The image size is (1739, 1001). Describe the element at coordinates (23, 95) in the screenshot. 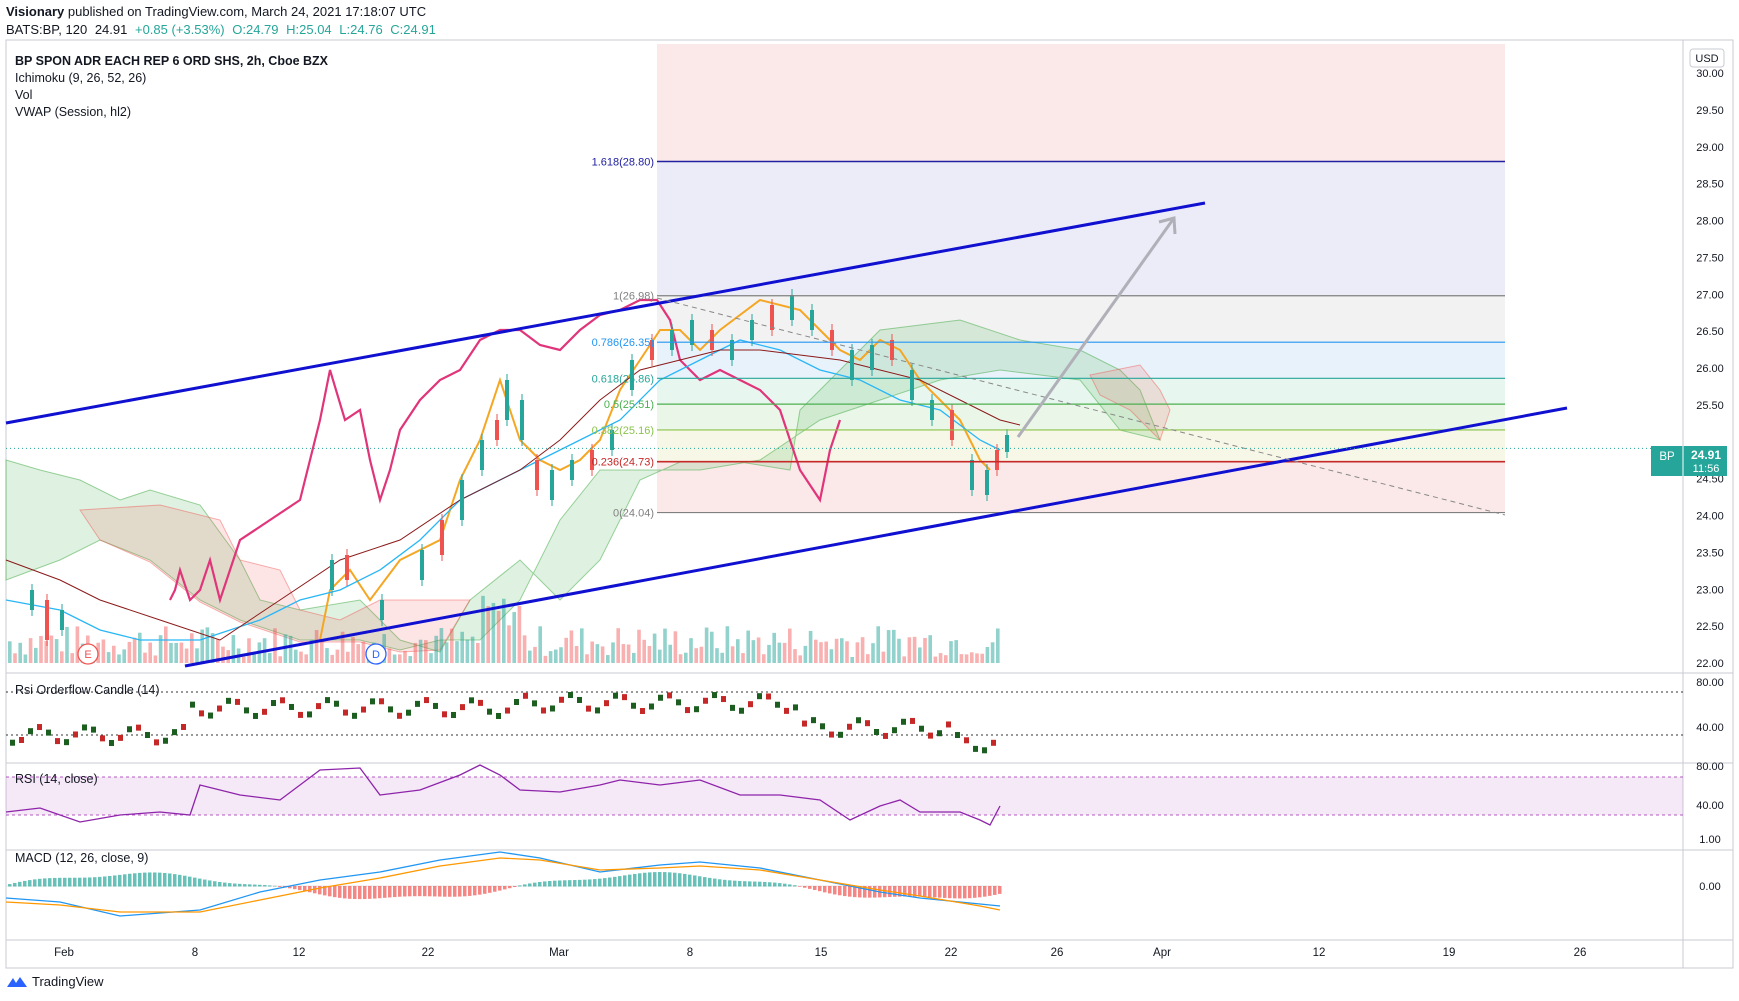

I see `legend-vol: Vol` at that location.